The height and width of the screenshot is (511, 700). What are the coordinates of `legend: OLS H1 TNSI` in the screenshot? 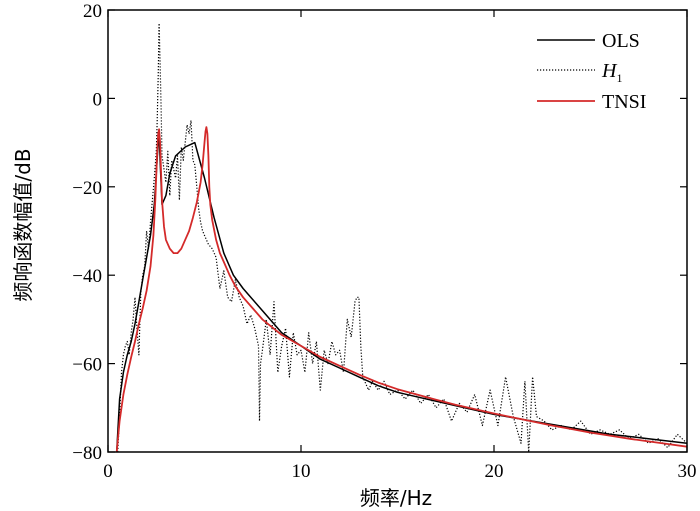 It's located at (591, 71).